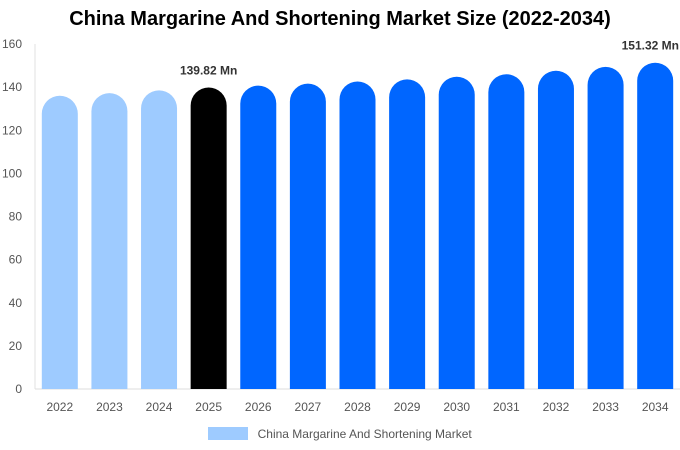  What do you see at coordinates (159, 240) in the screenshot?
I see `bar-2024` at bounding box center [159, 240].